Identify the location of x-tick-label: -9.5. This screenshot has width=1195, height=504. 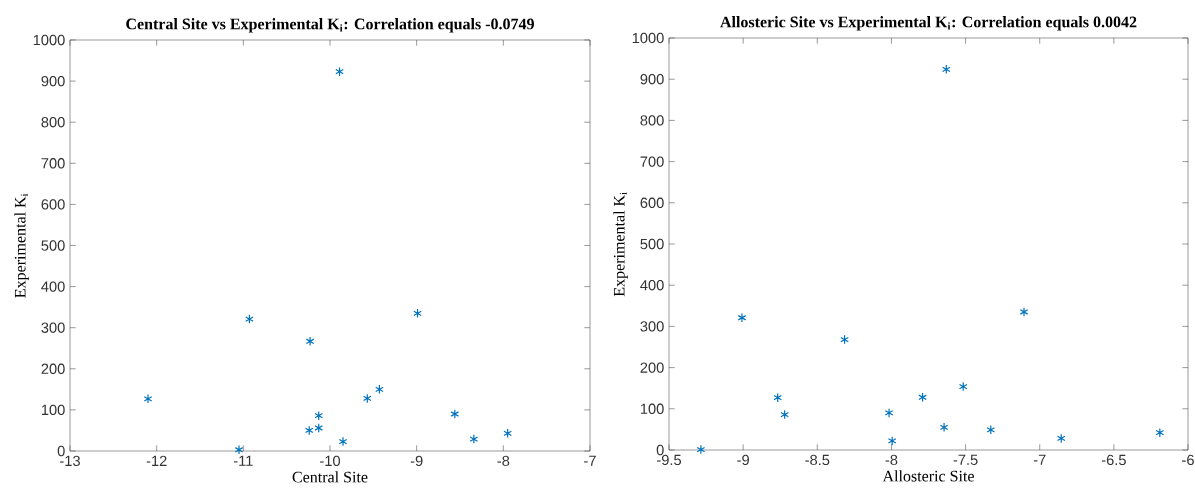
(669, 460).